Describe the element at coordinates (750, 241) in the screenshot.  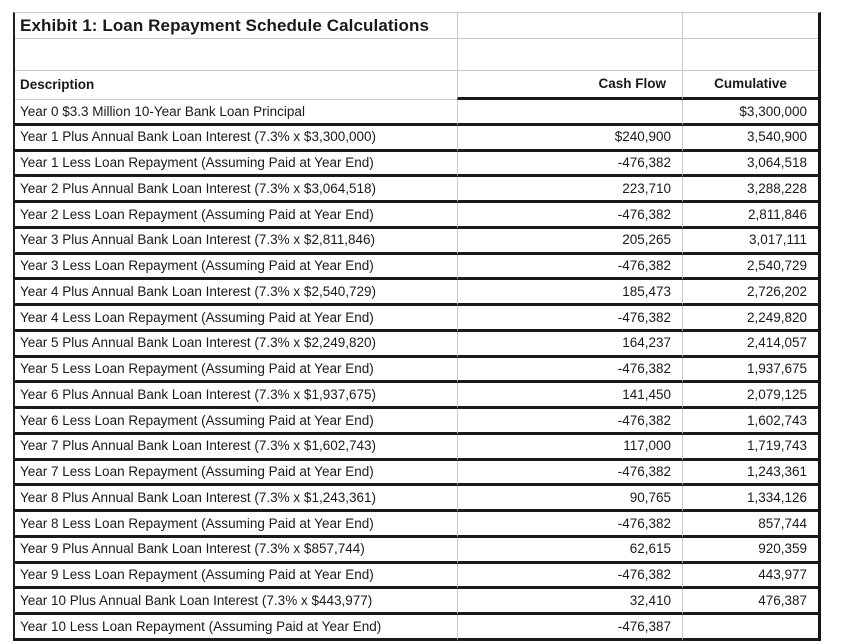
I see `cell-cumulative: 3,017,111` at that location.